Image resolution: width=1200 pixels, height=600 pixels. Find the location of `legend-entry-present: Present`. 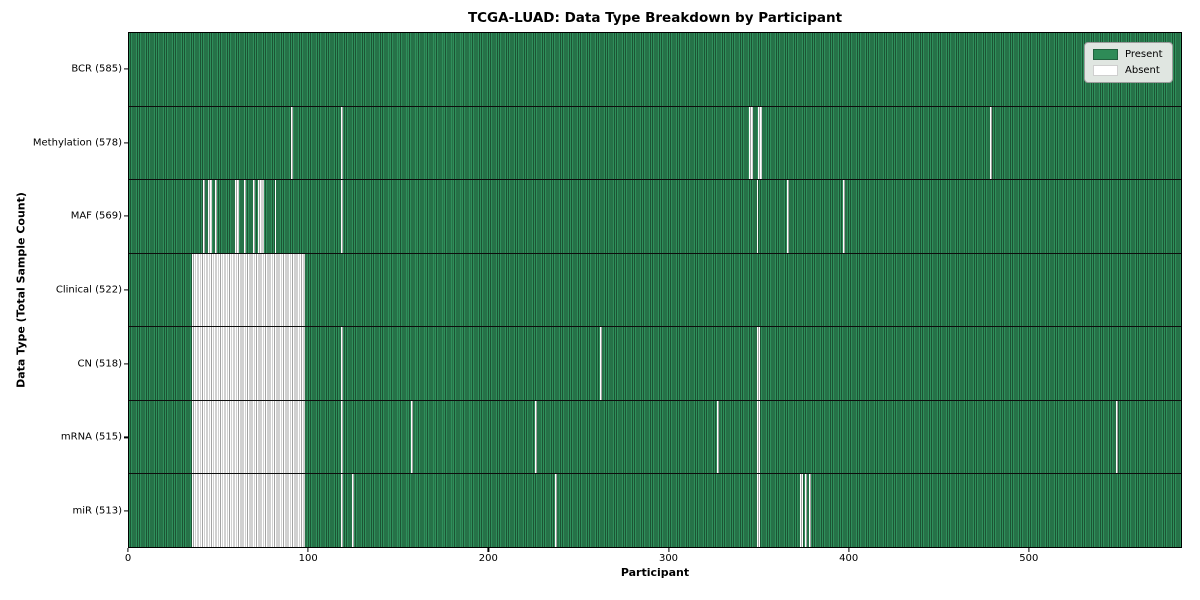

legend-entry-present: Present is located at coordinates (1128, 54).